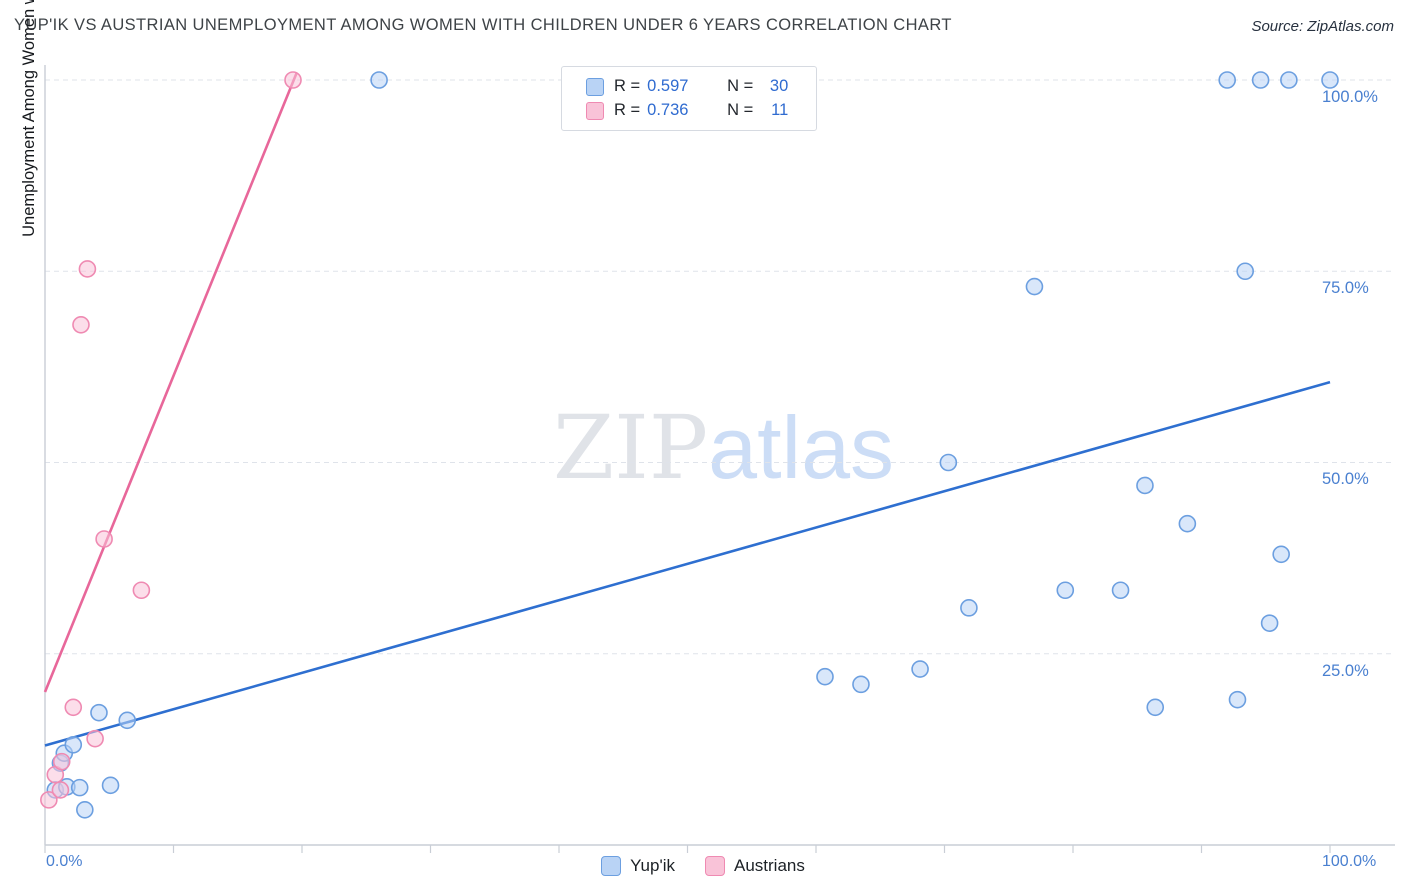  I want to click on austrians-r-value: 0.736, so click(668, 110).